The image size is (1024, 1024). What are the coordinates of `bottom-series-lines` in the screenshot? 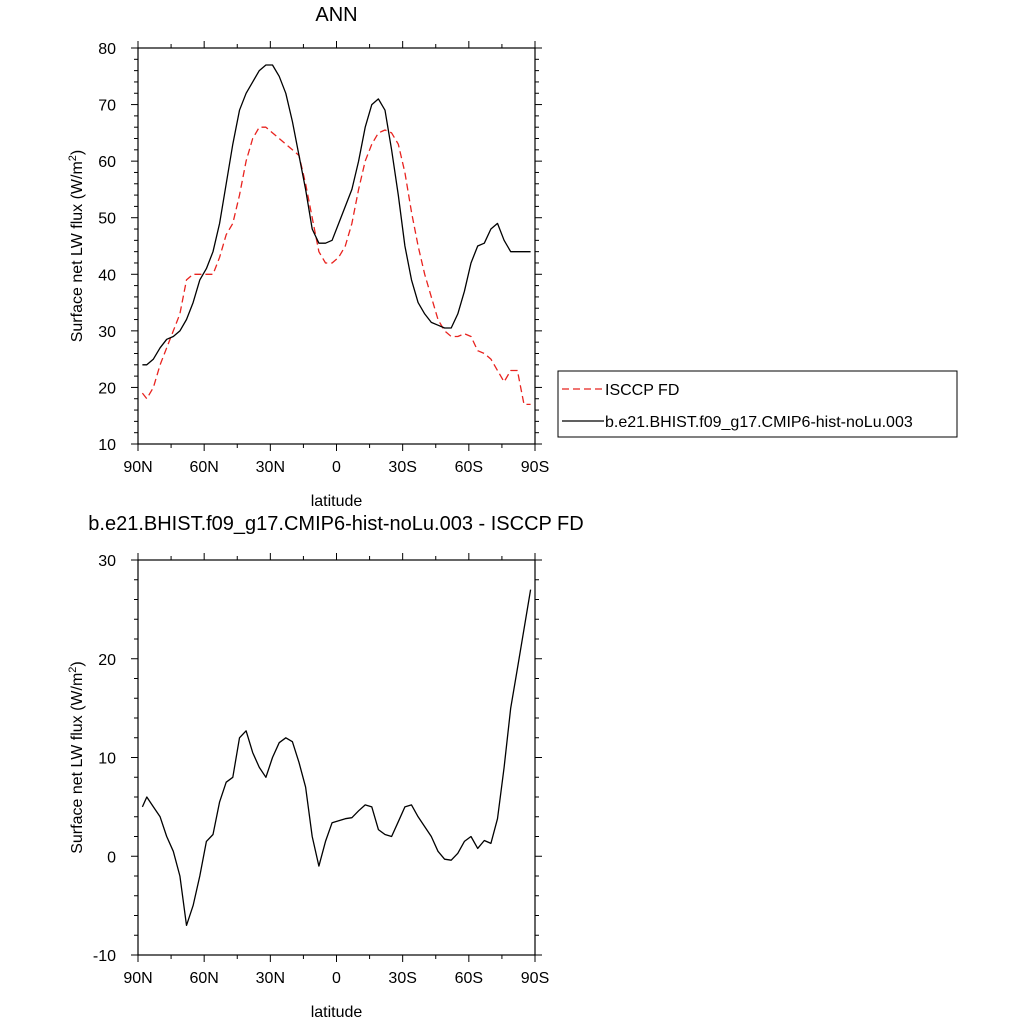 It's located at (336, 758).